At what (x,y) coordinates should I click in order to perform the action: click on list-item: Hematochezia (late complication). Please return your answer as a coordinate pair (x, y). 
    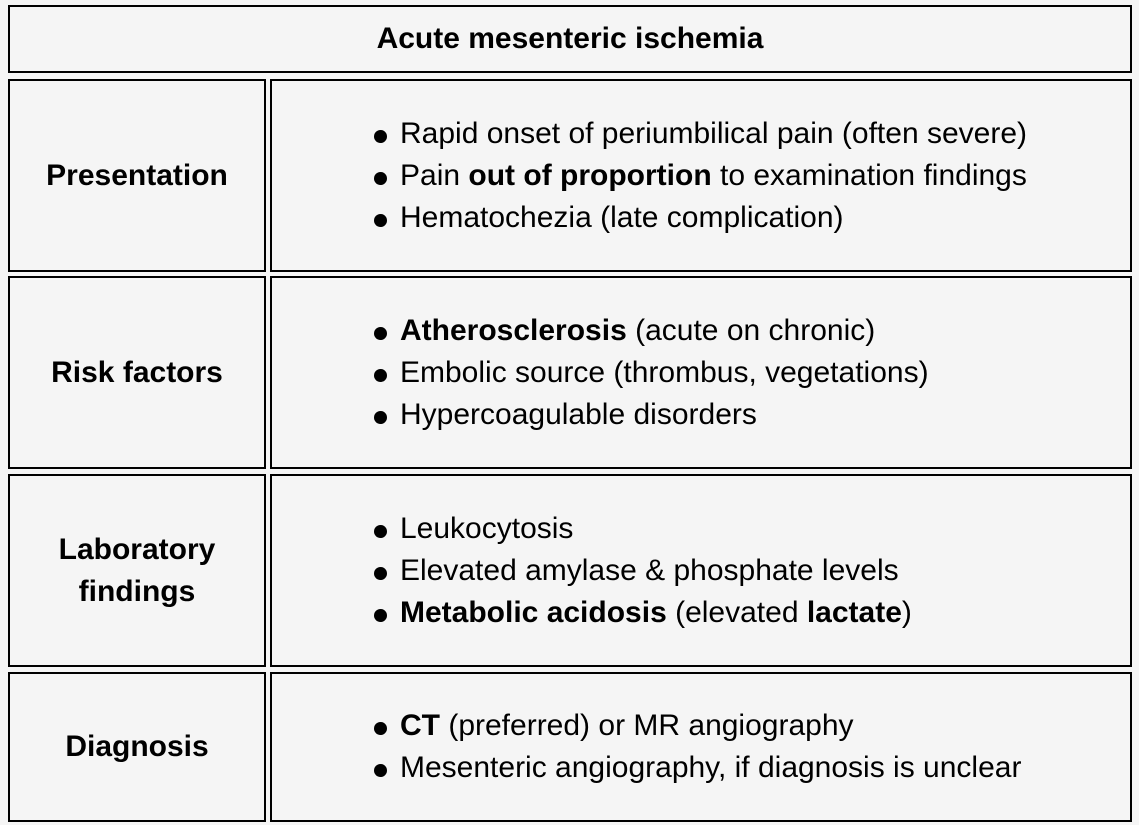
    Looking at the image, I should click on (699, 218).